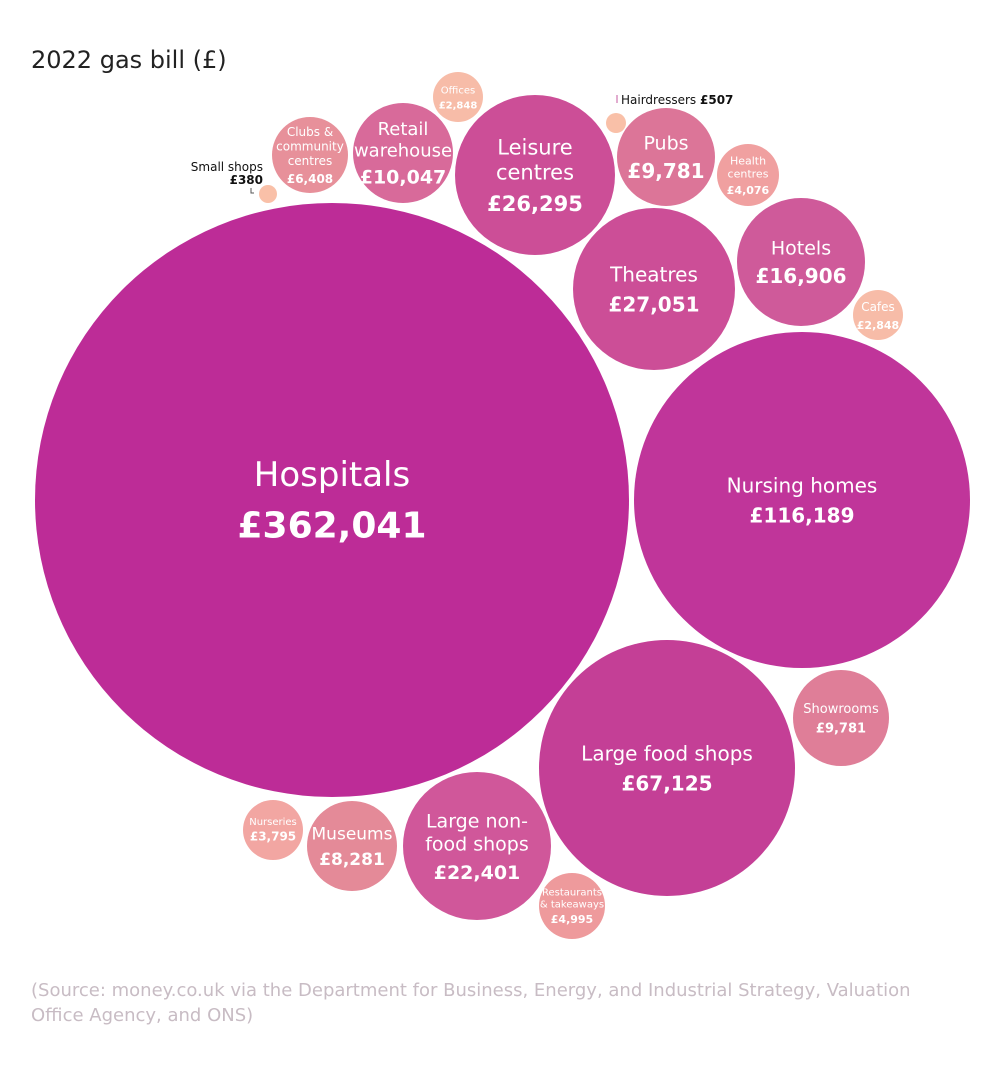  I want to click on bubble-large-food-shops: Large food shops £67,125, so click(667, 768).